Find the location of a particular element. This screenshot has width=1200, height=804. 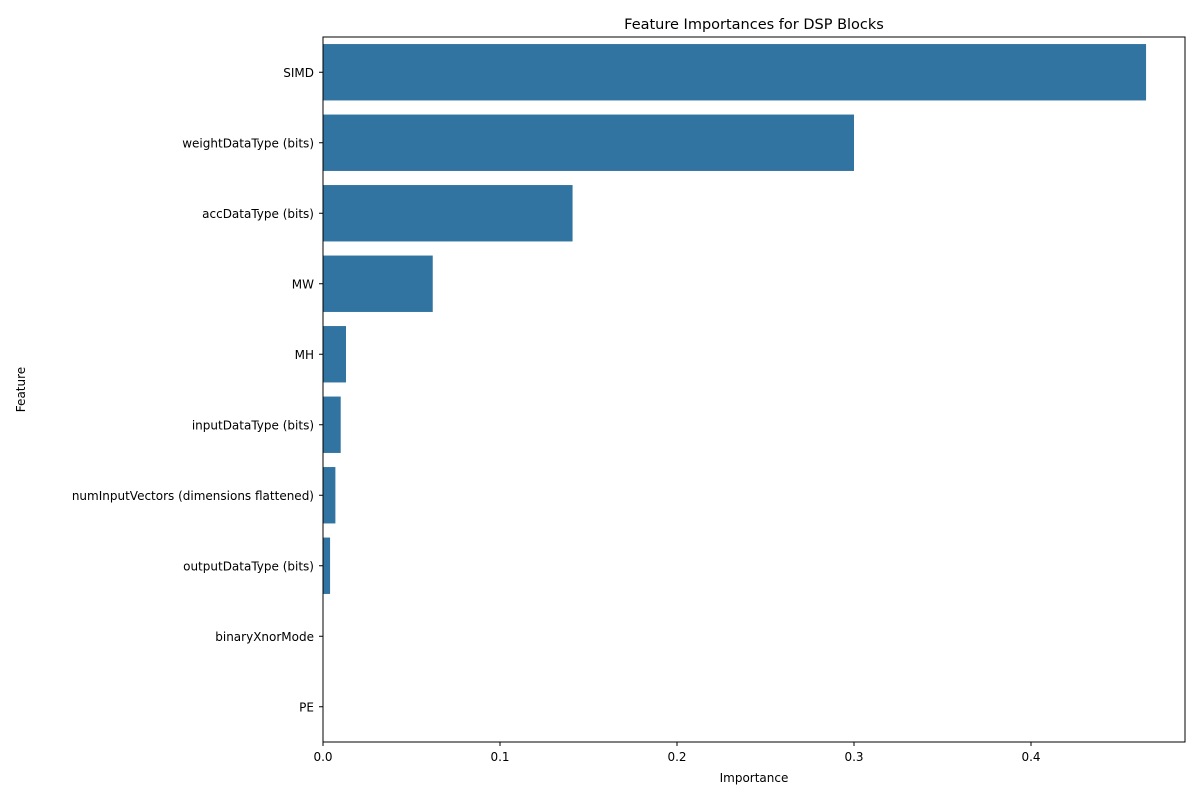

x-tick-label: 0.3 is located at coordinates (853, 757).